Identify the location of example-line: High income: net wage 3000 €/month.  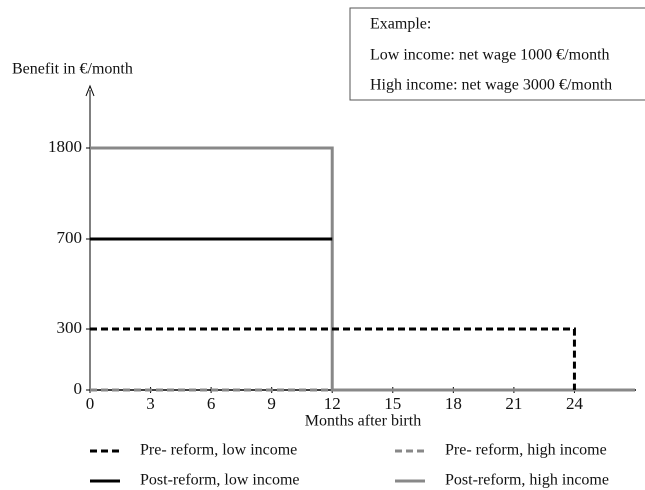
(491, 85).